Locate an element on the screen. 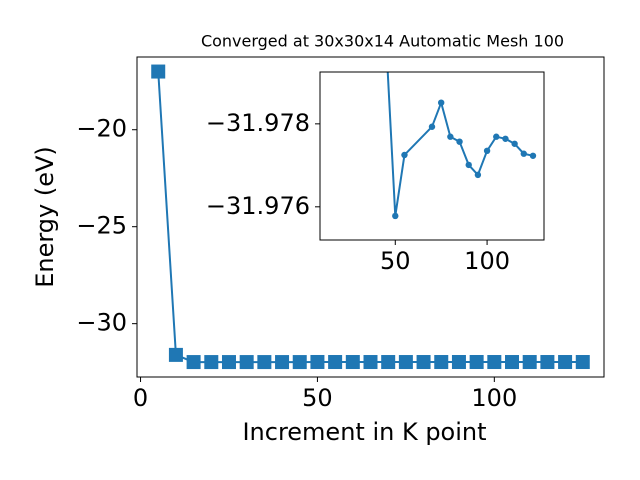  plot-area is located at coordinates (432, 156).